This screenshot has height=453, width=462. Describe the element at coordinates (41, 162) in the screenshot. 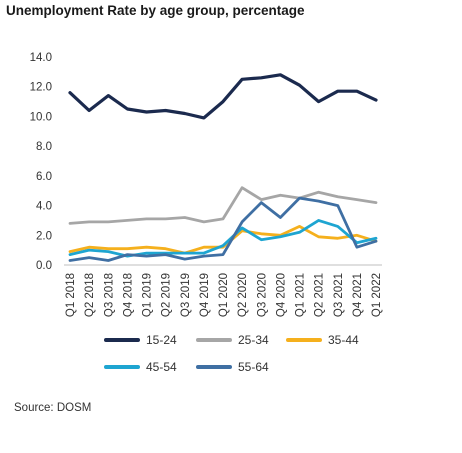

I see `y-axis-ticks: 0.0 2.0 4.0 6.0 8.0 10.0 12.0 14.0` at that location.